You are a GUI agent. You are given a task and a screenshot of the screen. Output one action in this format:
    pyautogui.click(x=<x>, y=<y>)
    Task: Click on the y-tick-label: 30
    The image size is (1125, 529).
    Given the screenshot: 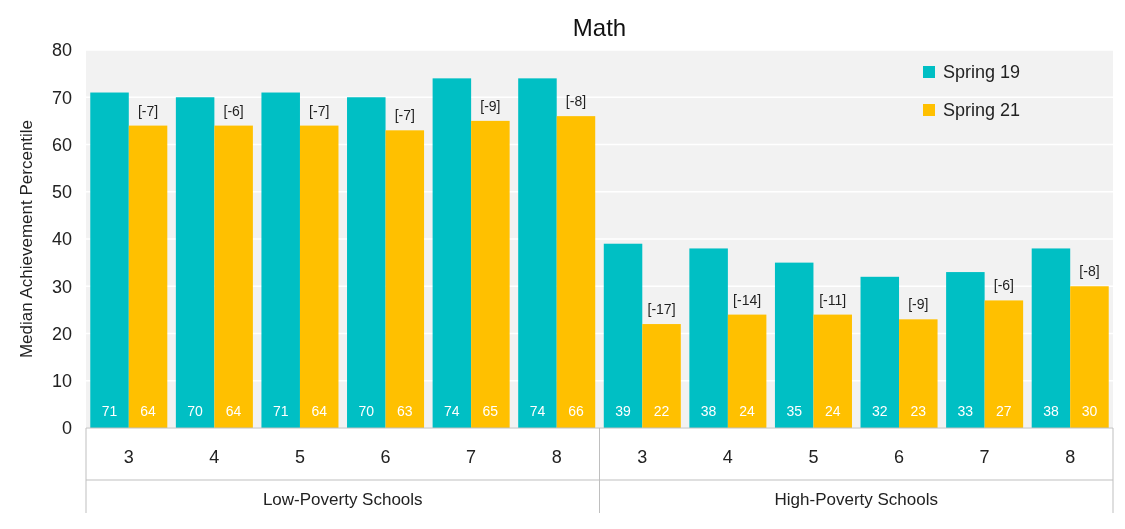 What is the action you would take?
    pyautogui.click(x=61, y=286)
    